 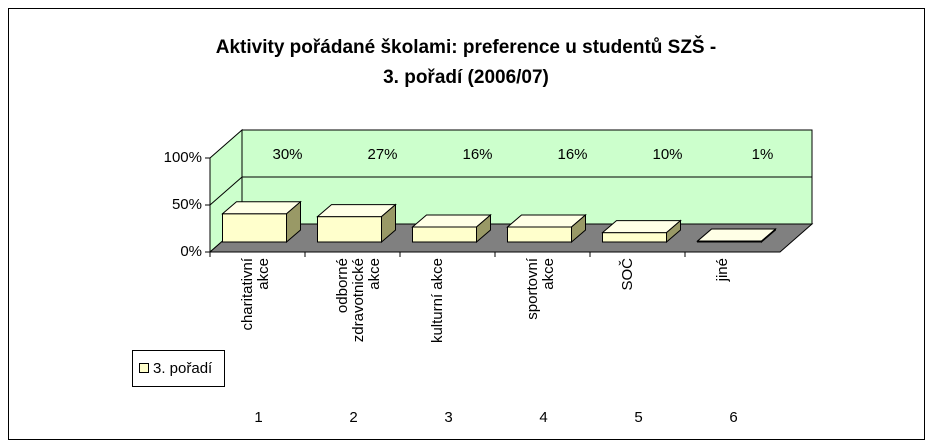 I want to click on grid-line, so click(x=510, y=191).